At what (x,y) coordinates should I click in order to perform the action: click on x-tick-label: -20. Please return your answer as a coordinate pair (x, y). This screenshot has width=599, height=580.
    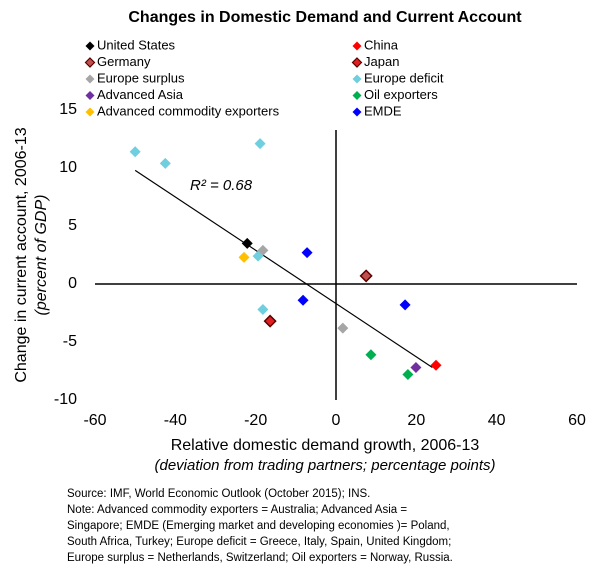
    Looking at the image, I should click on (255, 420).